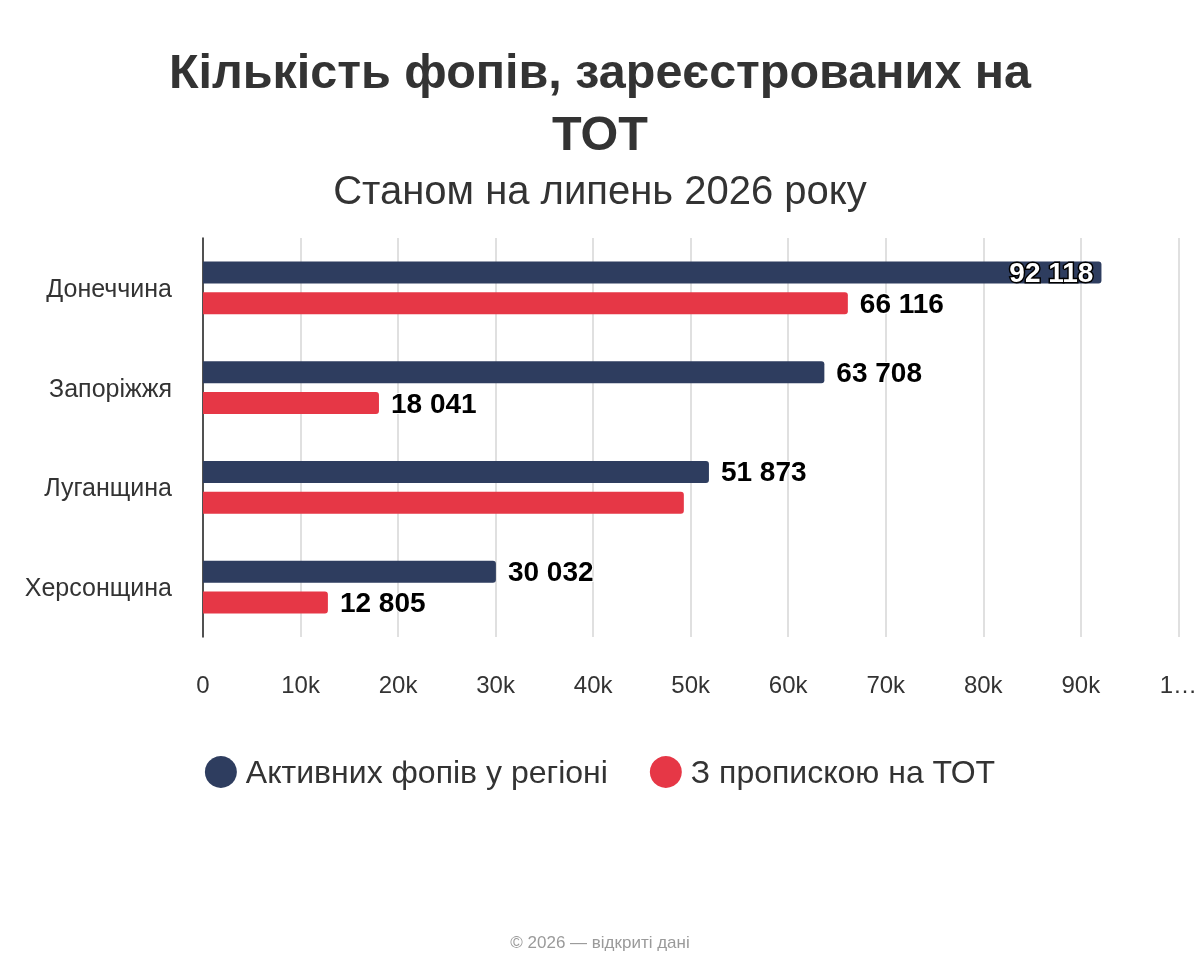  What do you see at coordinates (496, 684) in the screenshot?
I see `x-tick-label: 30k` at bounding box center [496, 684].